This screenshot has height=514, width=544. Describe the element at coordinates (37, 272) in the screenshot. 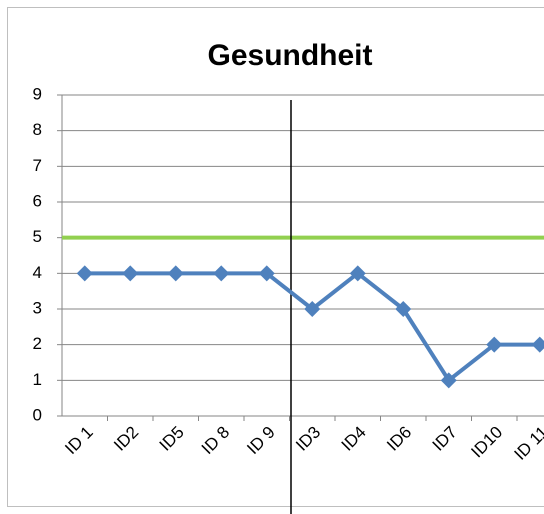

I see `y-tick-label: 4` at that location.